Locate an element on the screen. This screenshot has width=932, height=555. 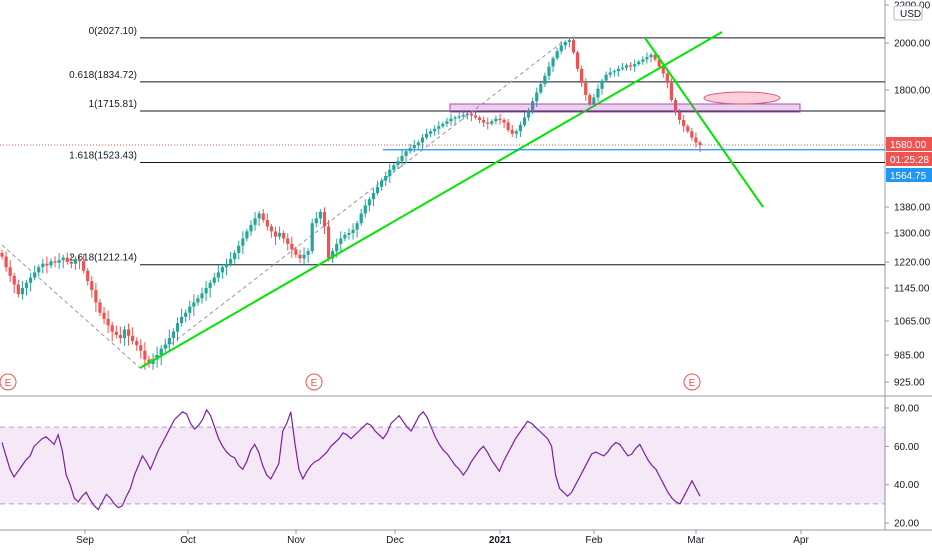
price-badge is located at coordinates (909, 144).